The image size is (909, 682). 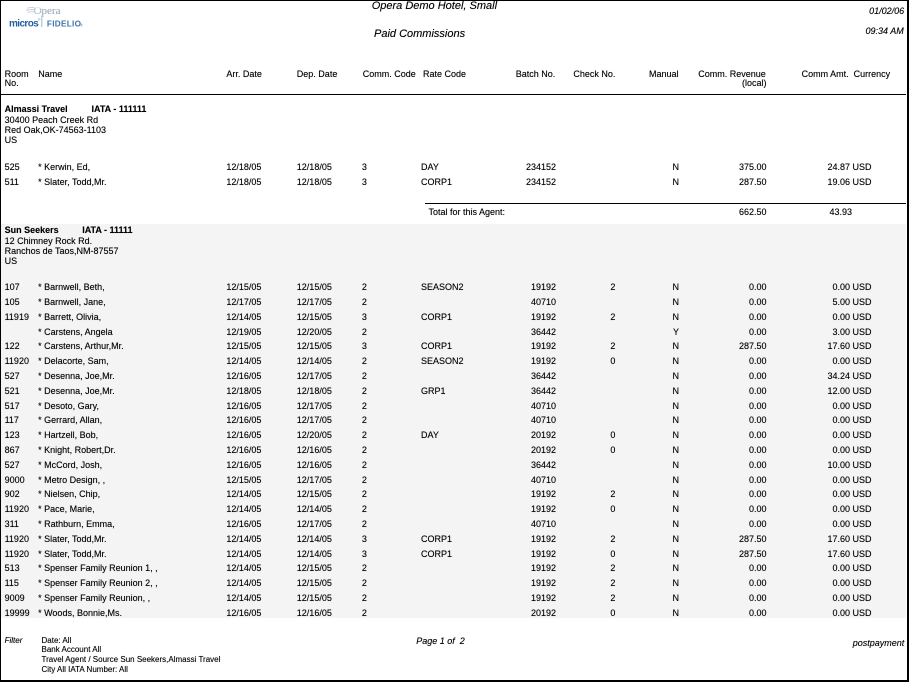 I want to click on svg-text: FIDELIO, so click(x=64, y=24).